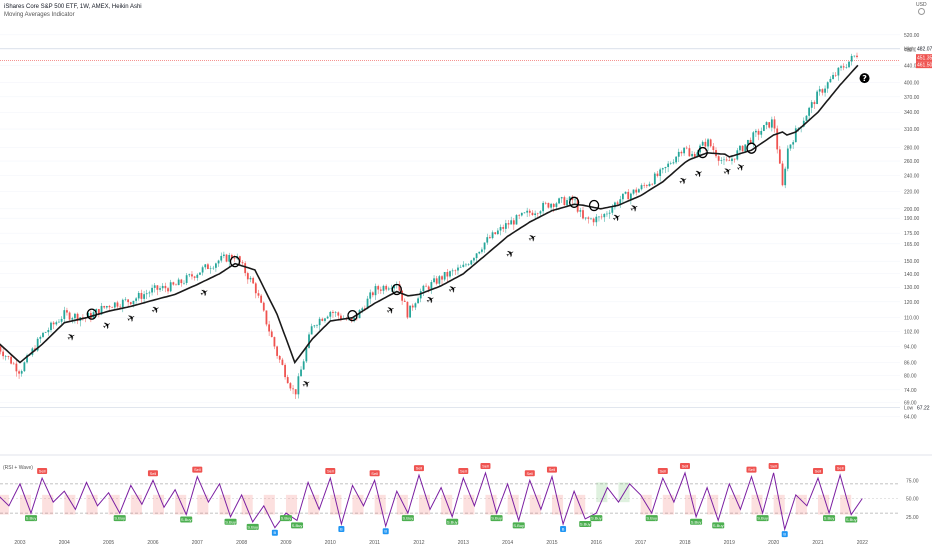 Image resolution: width=932 pixels, height=550 pixels. What do you see at coordinates (912, 262) in the screenshot?
I see `price-tick-label: 150.00` at bounding box center [912, 262].